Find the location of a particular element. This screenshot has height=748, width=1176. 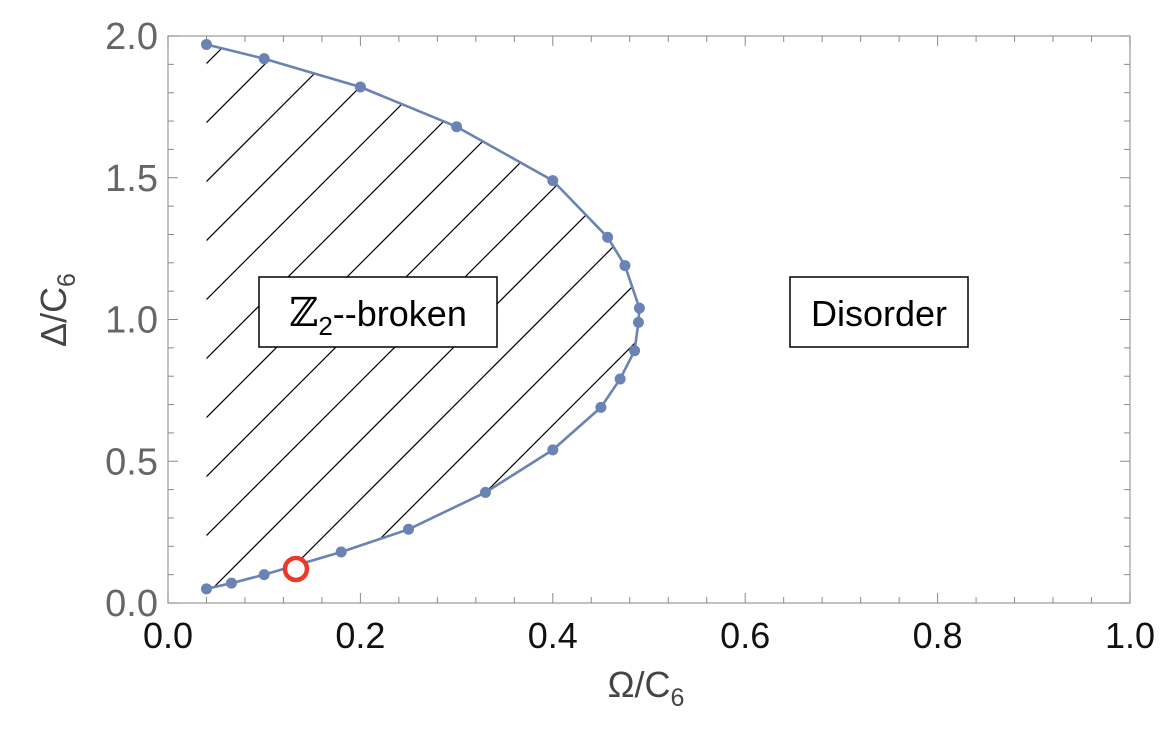

y-tick-label: 0.5 is located at coordinates (131, 462).